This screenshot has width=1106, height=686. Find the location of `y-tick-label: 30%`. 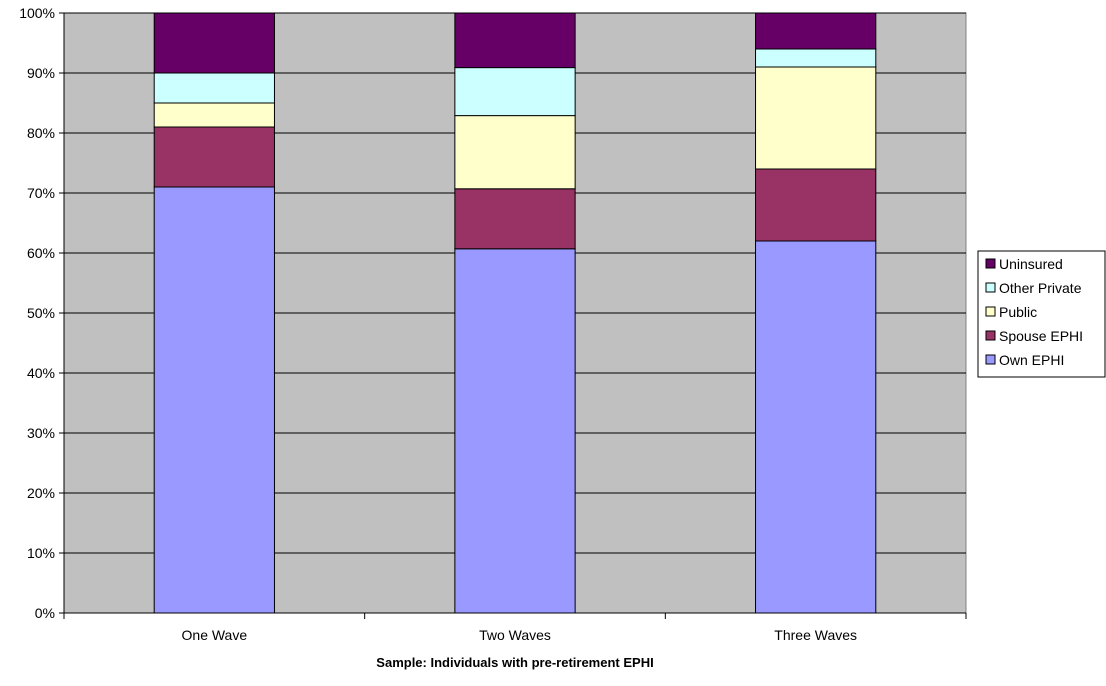

y-tick-label: 30% is located at coordinates (41, 433).